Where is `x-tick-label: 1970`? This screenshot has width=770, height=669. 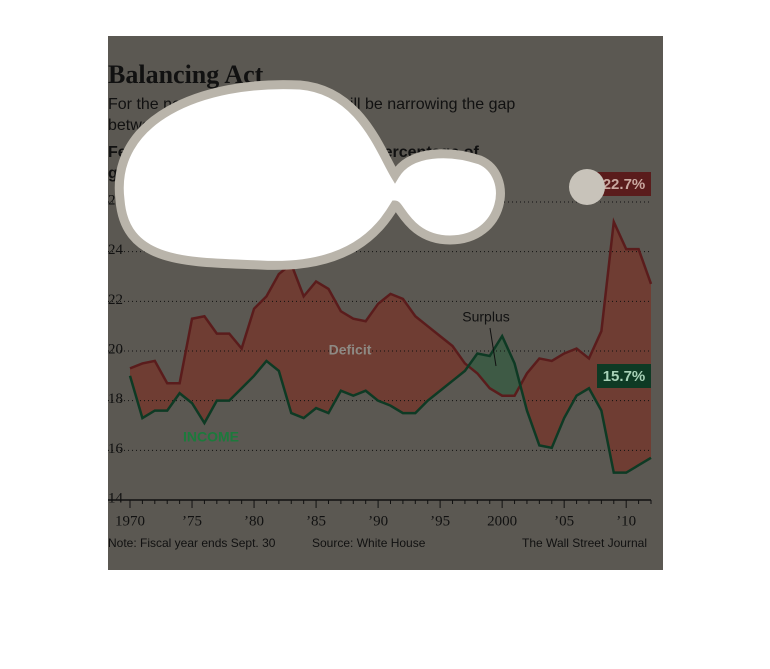
x-tick-label: 1970 is located at coordinates (130, 521).